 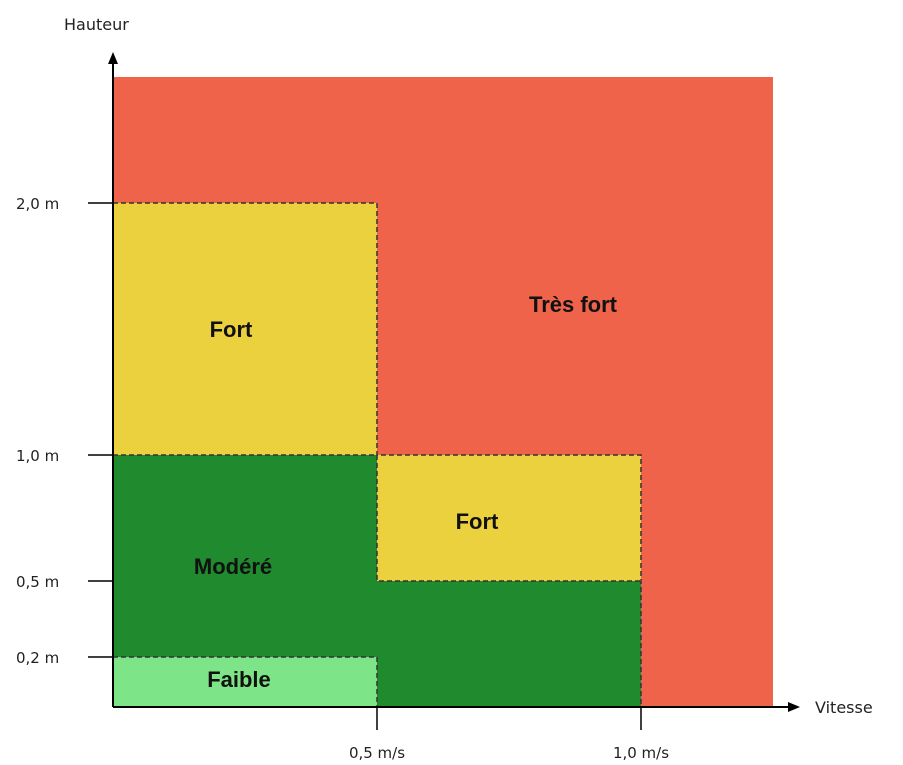 What do you see at coordinates (37, 658) in the screenshot?
I see `y-tick-label: 0,2 m` at bounding box center [37, 658].